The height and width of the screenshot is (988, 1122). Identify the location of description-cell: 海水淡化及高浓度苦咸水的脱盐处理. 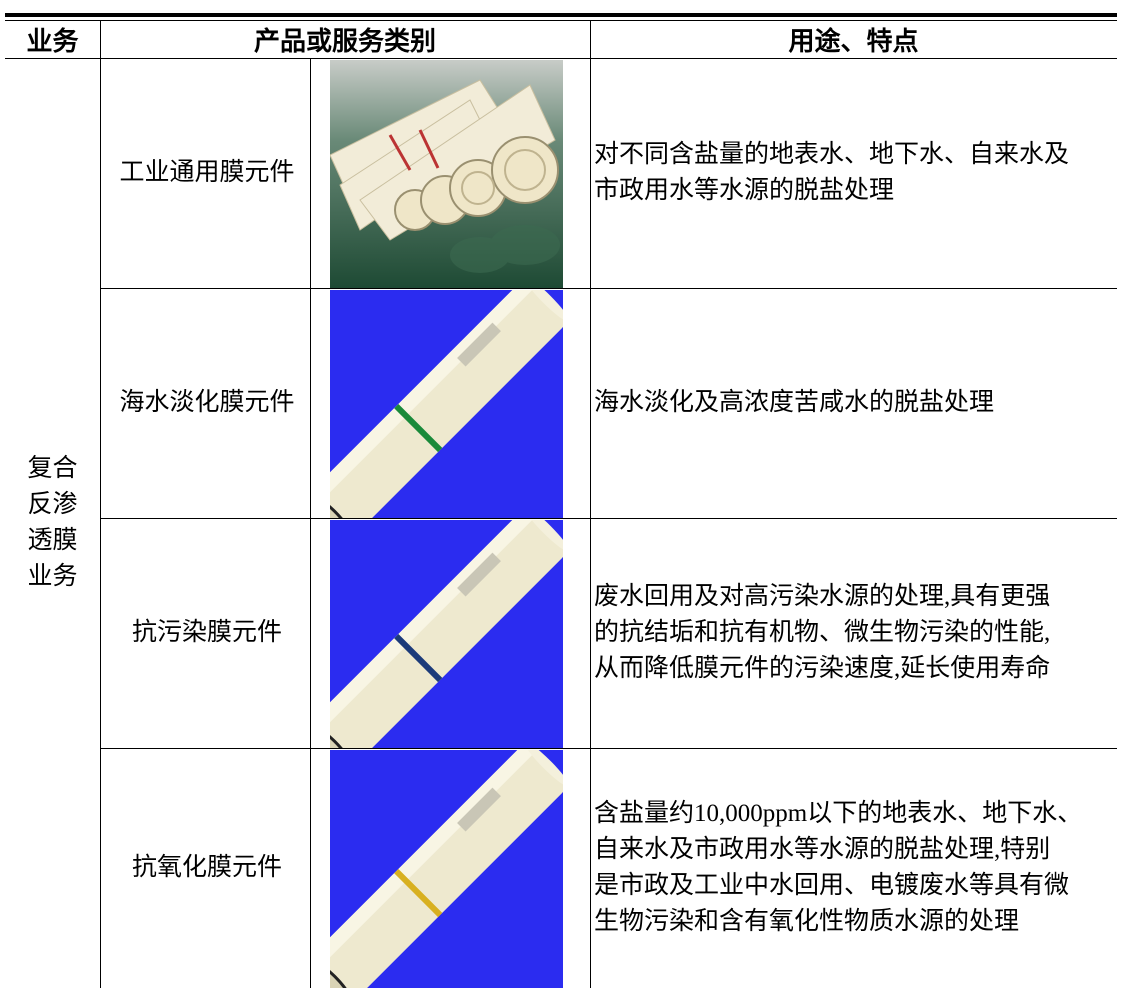
(855, 403).